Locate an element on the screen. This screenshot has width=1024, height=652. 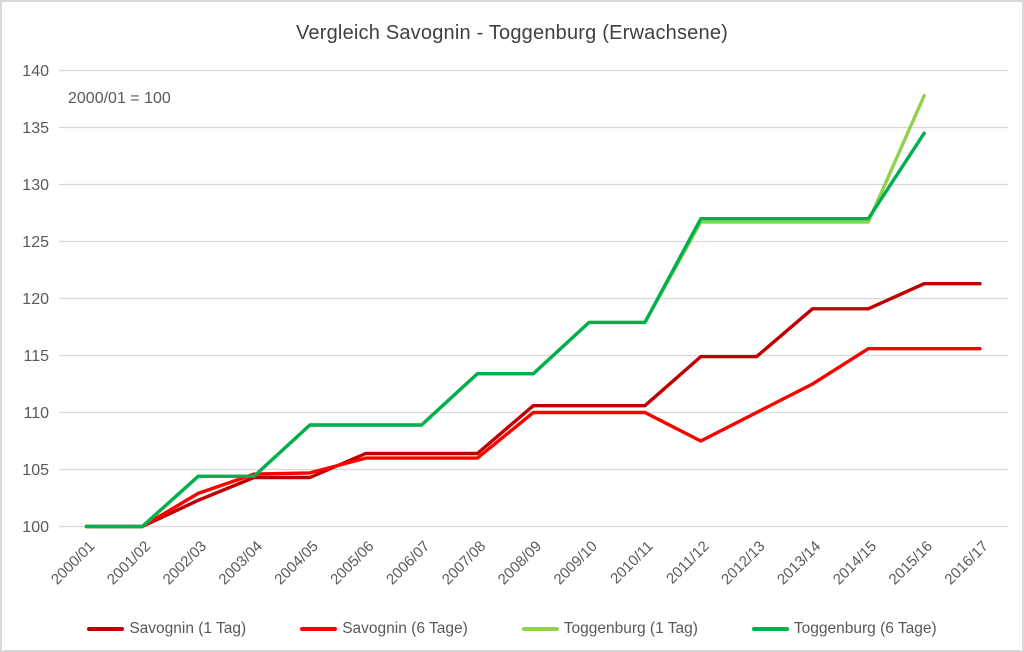
legend-label: Toggenburg (1 Tag) is located at coordinates (630, 628).